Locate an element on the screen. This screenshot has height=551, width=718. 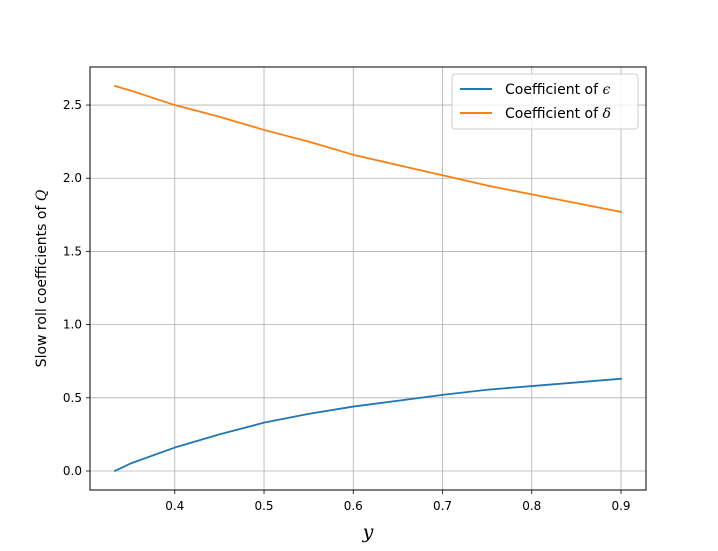
y-tick-label: 2.5 is located at coordinates (72, 105).